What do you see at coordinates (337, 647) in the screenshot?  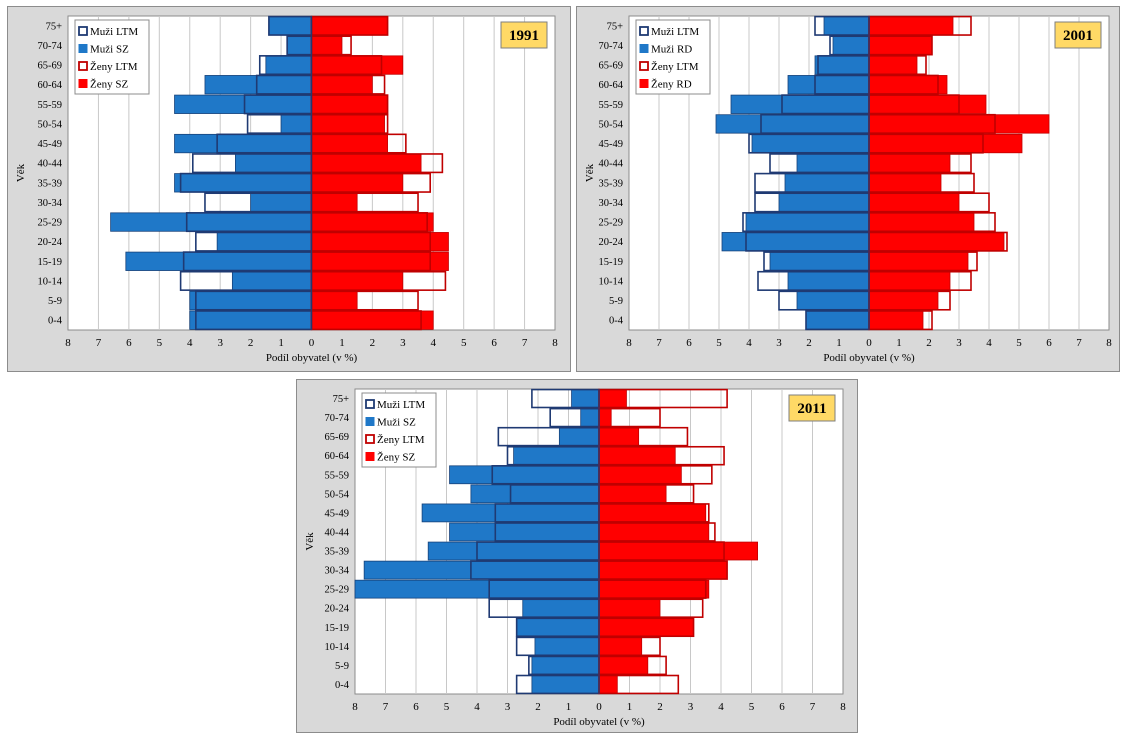 I see `y-tick-label: 10-14` at bounding box center [337, 647].